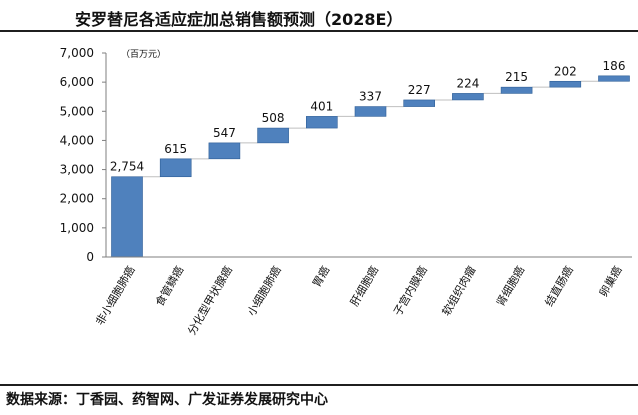 This screenshot has width=638, height=415. What do you see at coordinates (467, 83) in the screenshot?
I see `data-label: 224` at bounding box center [467, 83].